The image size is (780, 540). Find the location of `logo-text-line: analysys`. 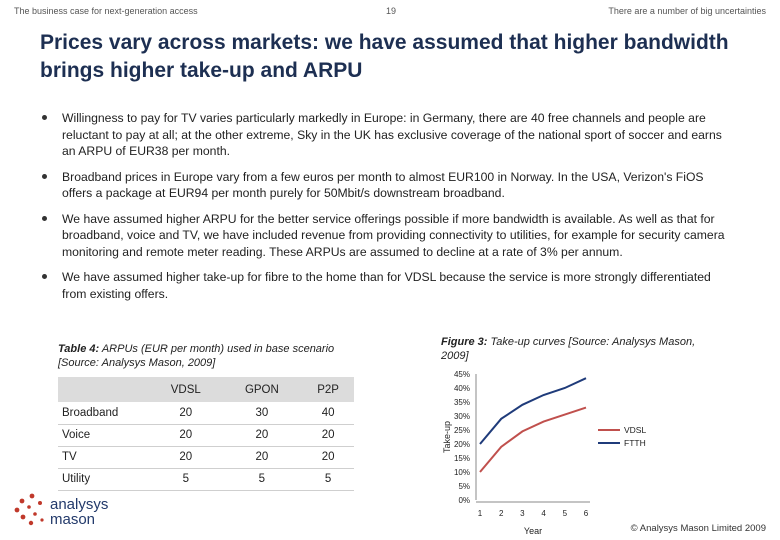

logo-text-line: analysys is located at coordinates (79, 504).